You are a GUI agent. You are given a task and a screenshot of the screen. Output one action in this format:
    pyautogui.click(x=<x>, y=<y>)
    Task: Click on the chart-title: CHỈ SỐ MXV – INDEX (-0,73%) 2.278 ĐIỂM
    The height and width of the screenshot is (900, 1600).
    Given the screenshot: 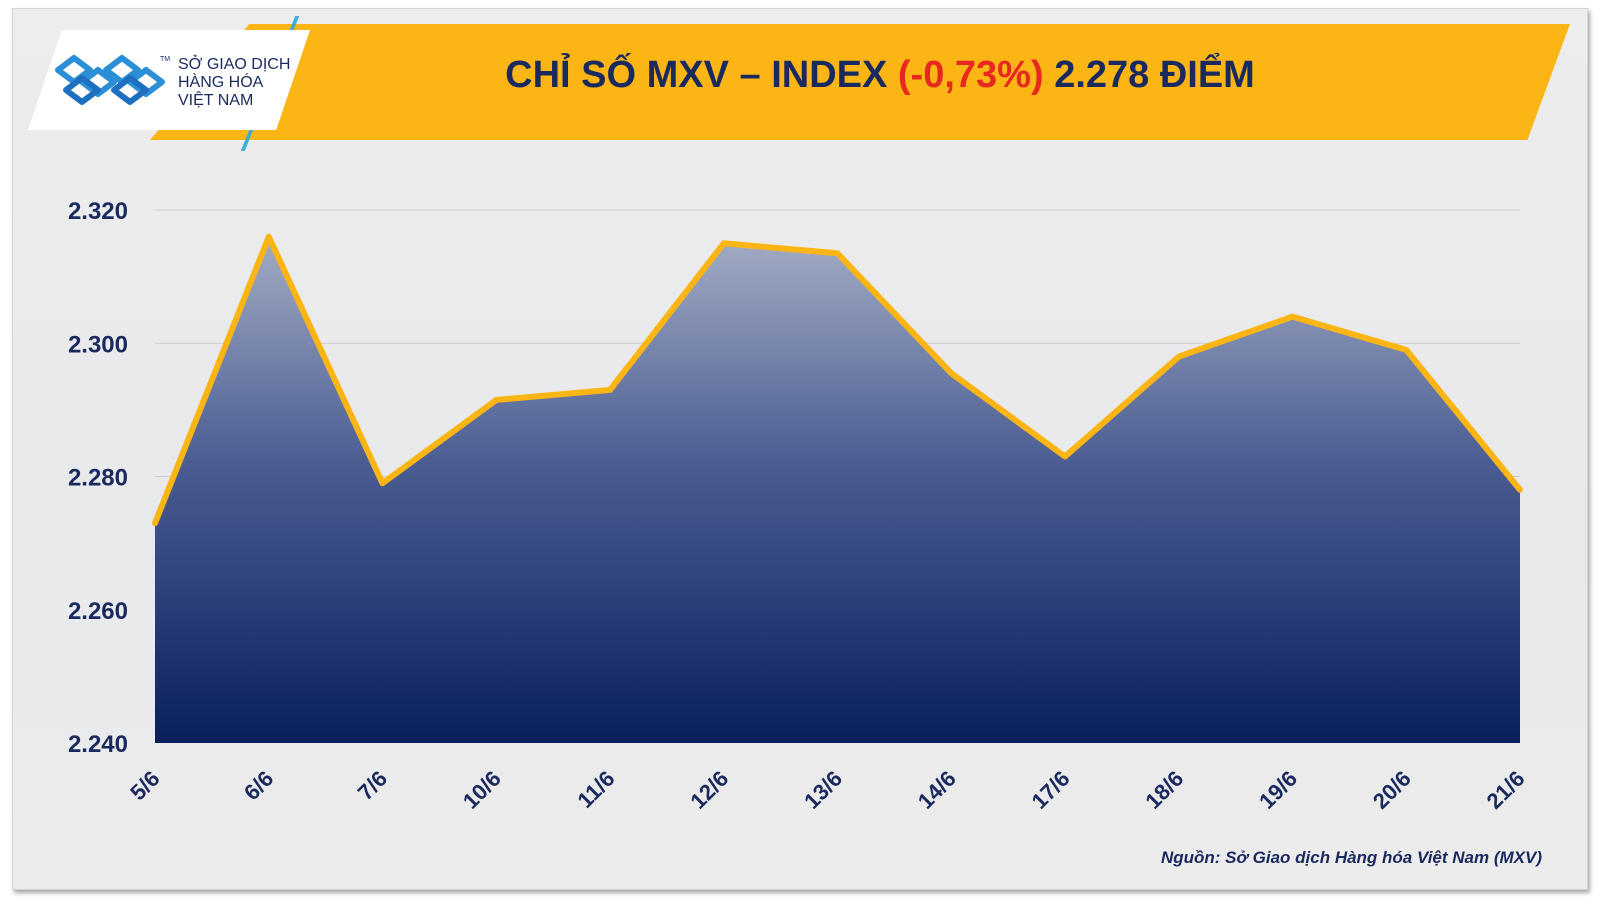 What is the action you would take?
    pyautogui.click(x=880, y=79)
    